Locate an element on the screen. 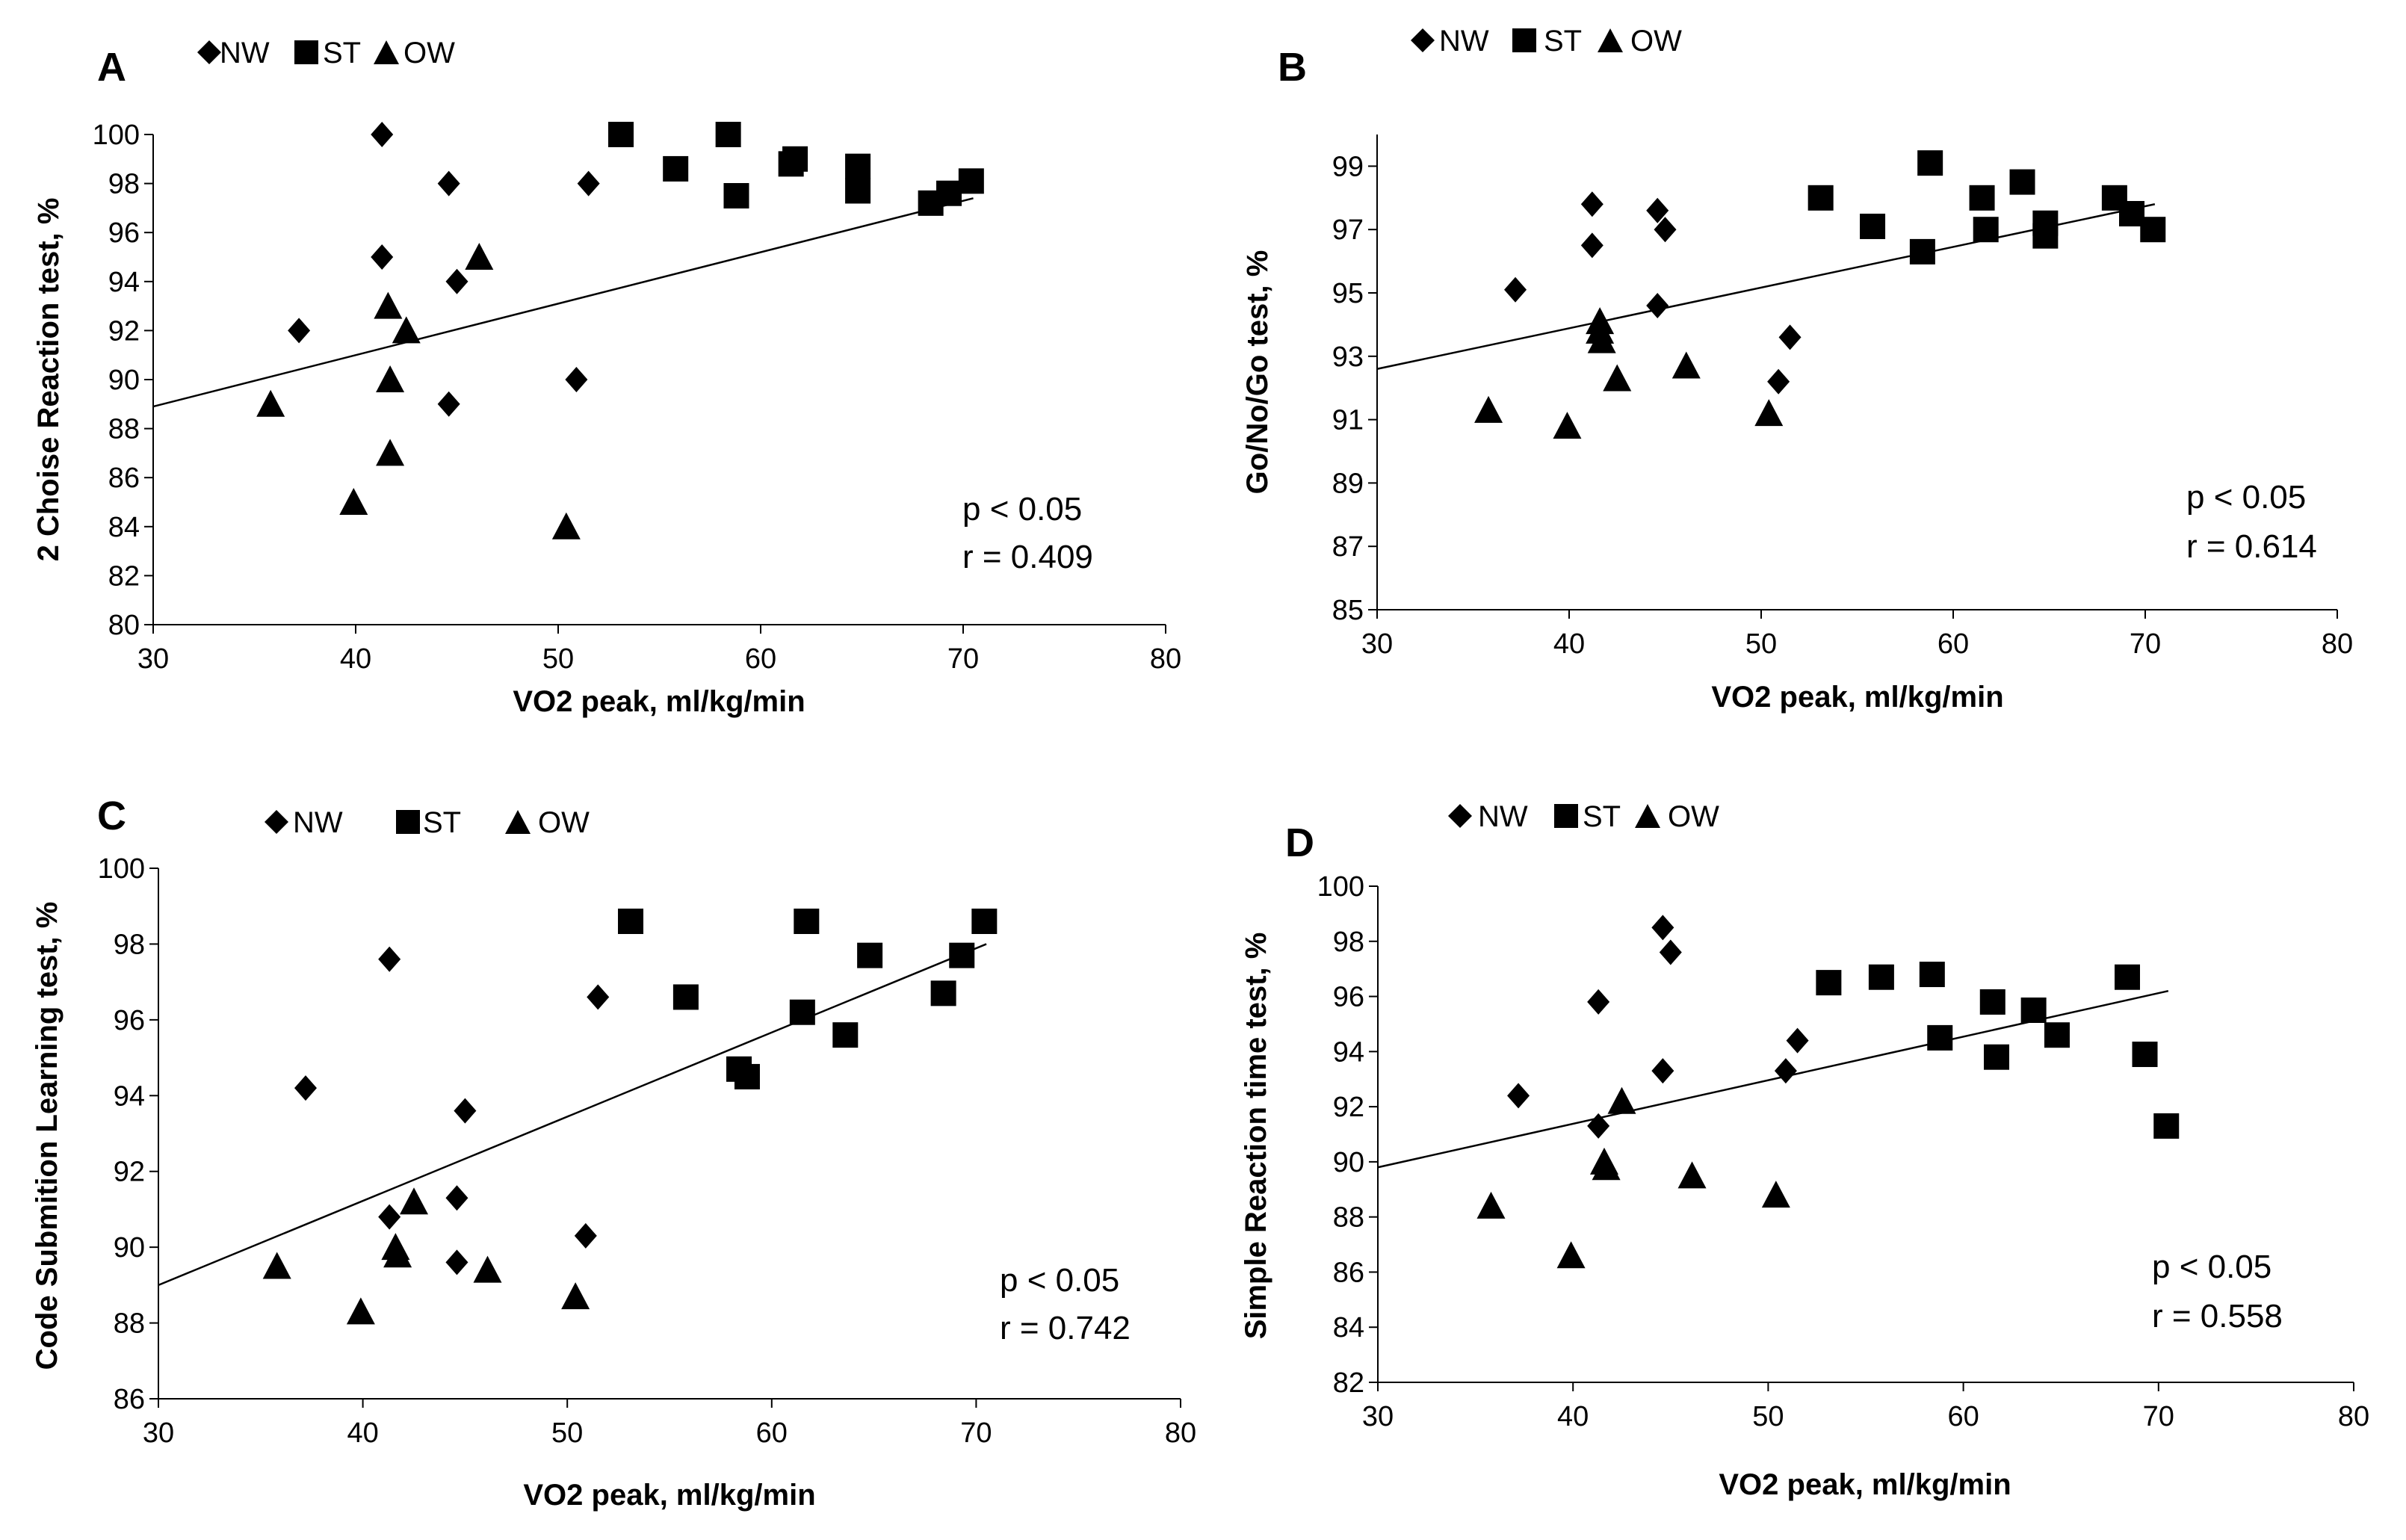 The width and height of the screenshot is (2406, 1540). legend-d: NW ST OW is located at coordinates (1584, 817).